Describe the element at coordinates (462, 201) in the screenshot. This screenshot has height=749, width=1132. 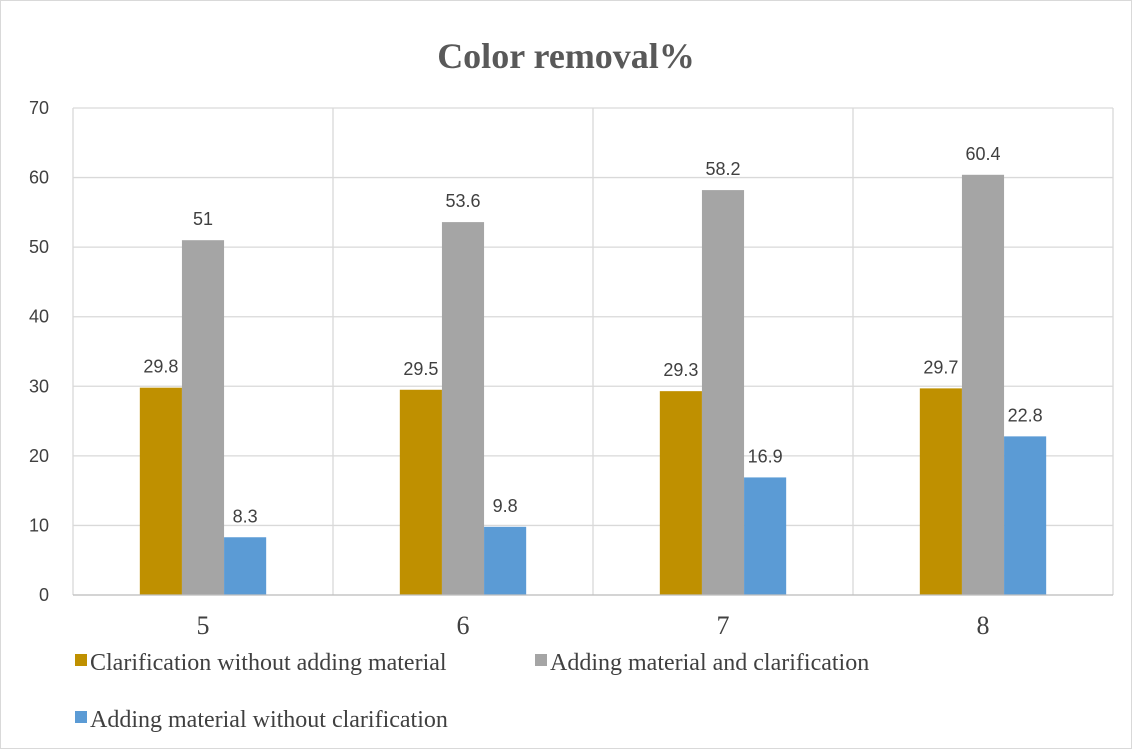
I see `data-label: 53.6` at that location.